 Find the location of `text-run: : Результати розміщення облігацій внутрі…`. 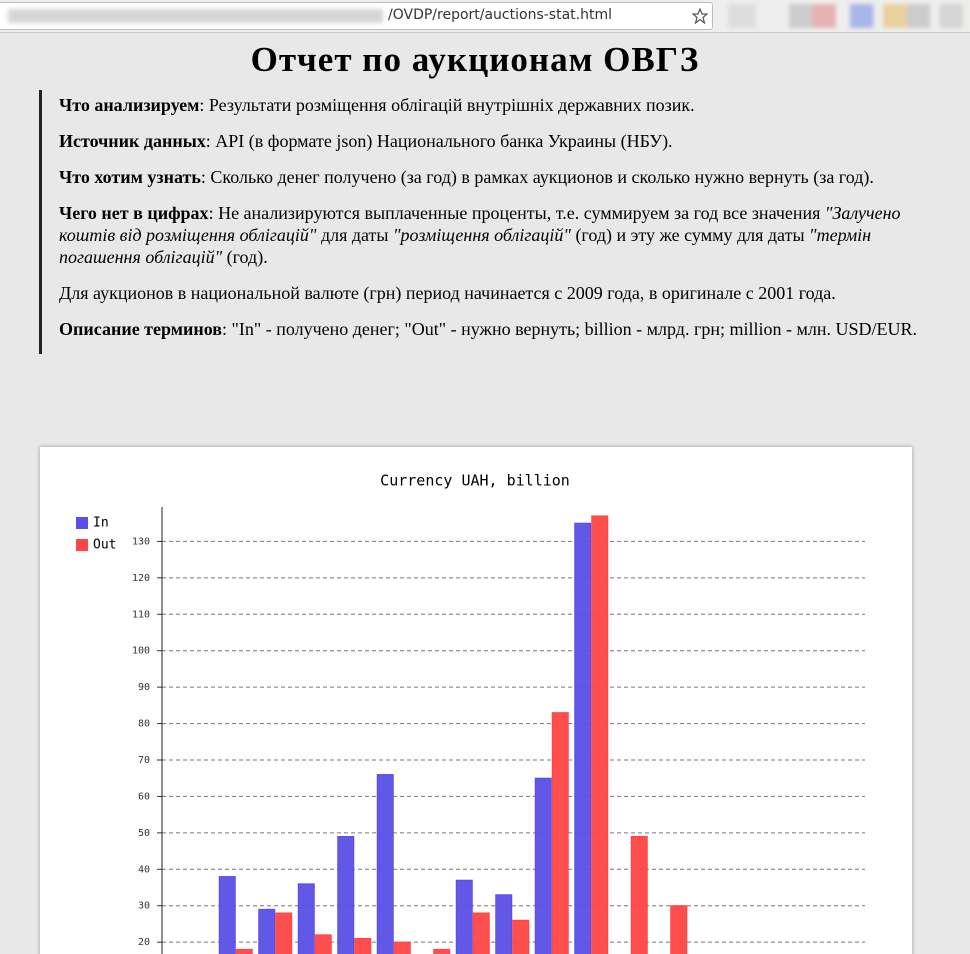

text-run: : Результати розміщення облігацій внутрі… is located at coordinates (447, 105).